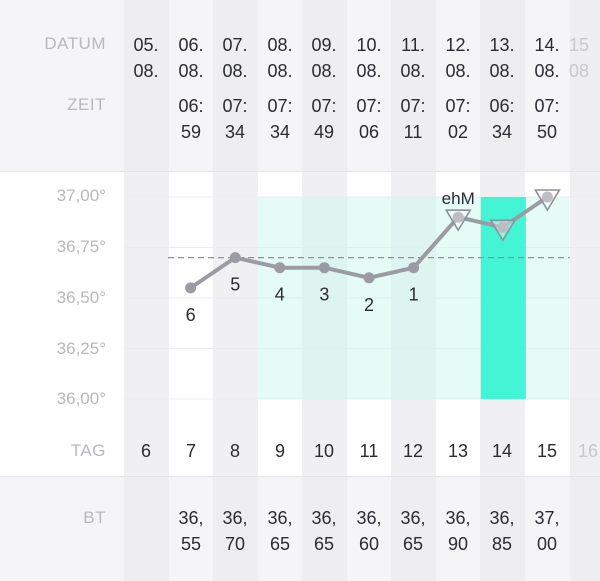 The image size is (600, 581). I want to click on y-tick-label: 36,00°, so click(81, 398).